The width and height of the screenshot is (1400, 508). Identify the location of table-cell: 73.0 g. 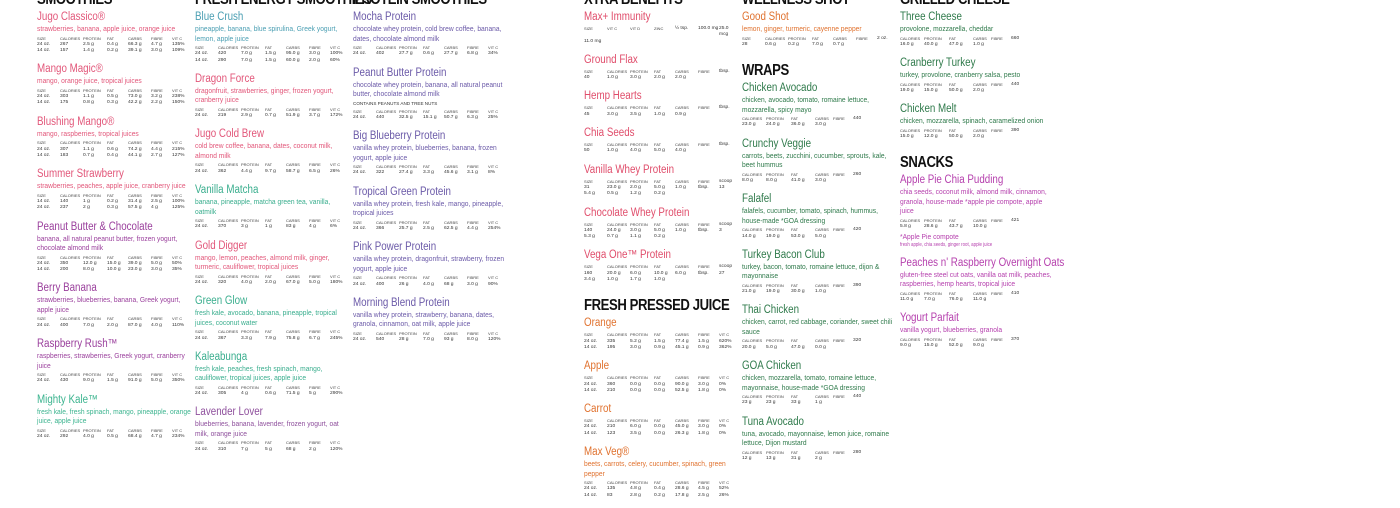
(135, 97).